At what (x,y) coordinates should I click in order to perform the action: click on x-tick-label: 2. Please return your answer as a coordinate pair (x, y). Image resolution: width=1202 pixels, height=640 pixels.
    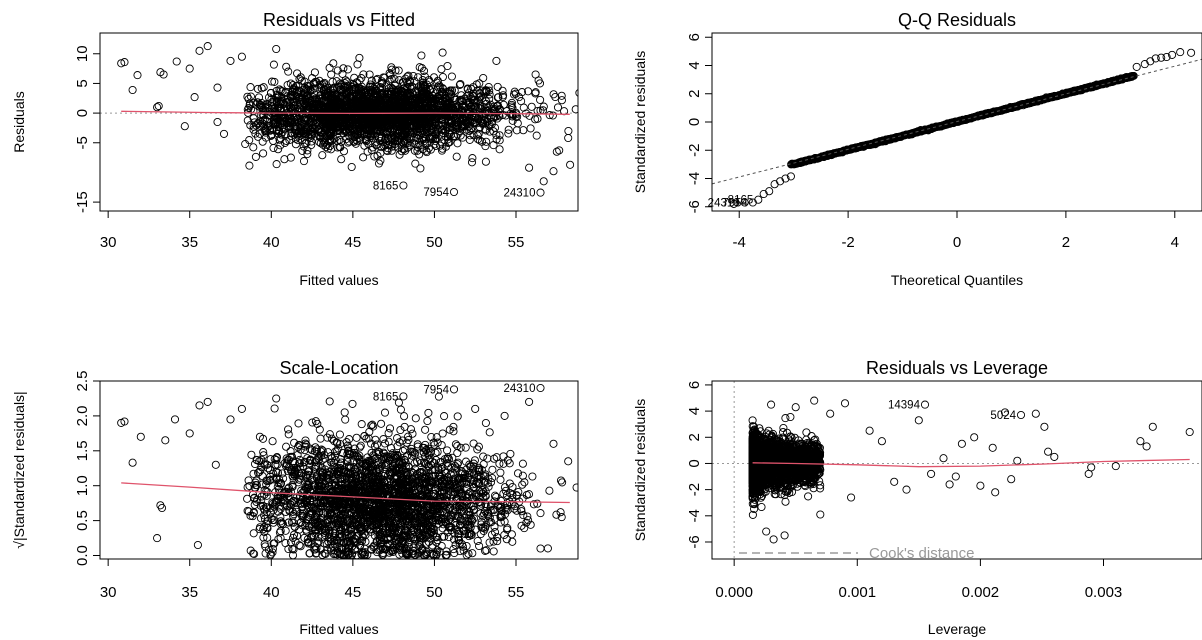
    Looking at the image, I should click on (1066, 242).